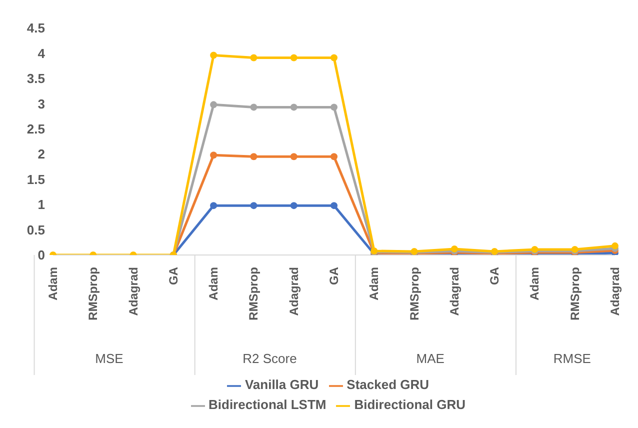 The width and height of the screenshot is (638, 428). I want to click on y-tick-label: 0, so click(41, 255).